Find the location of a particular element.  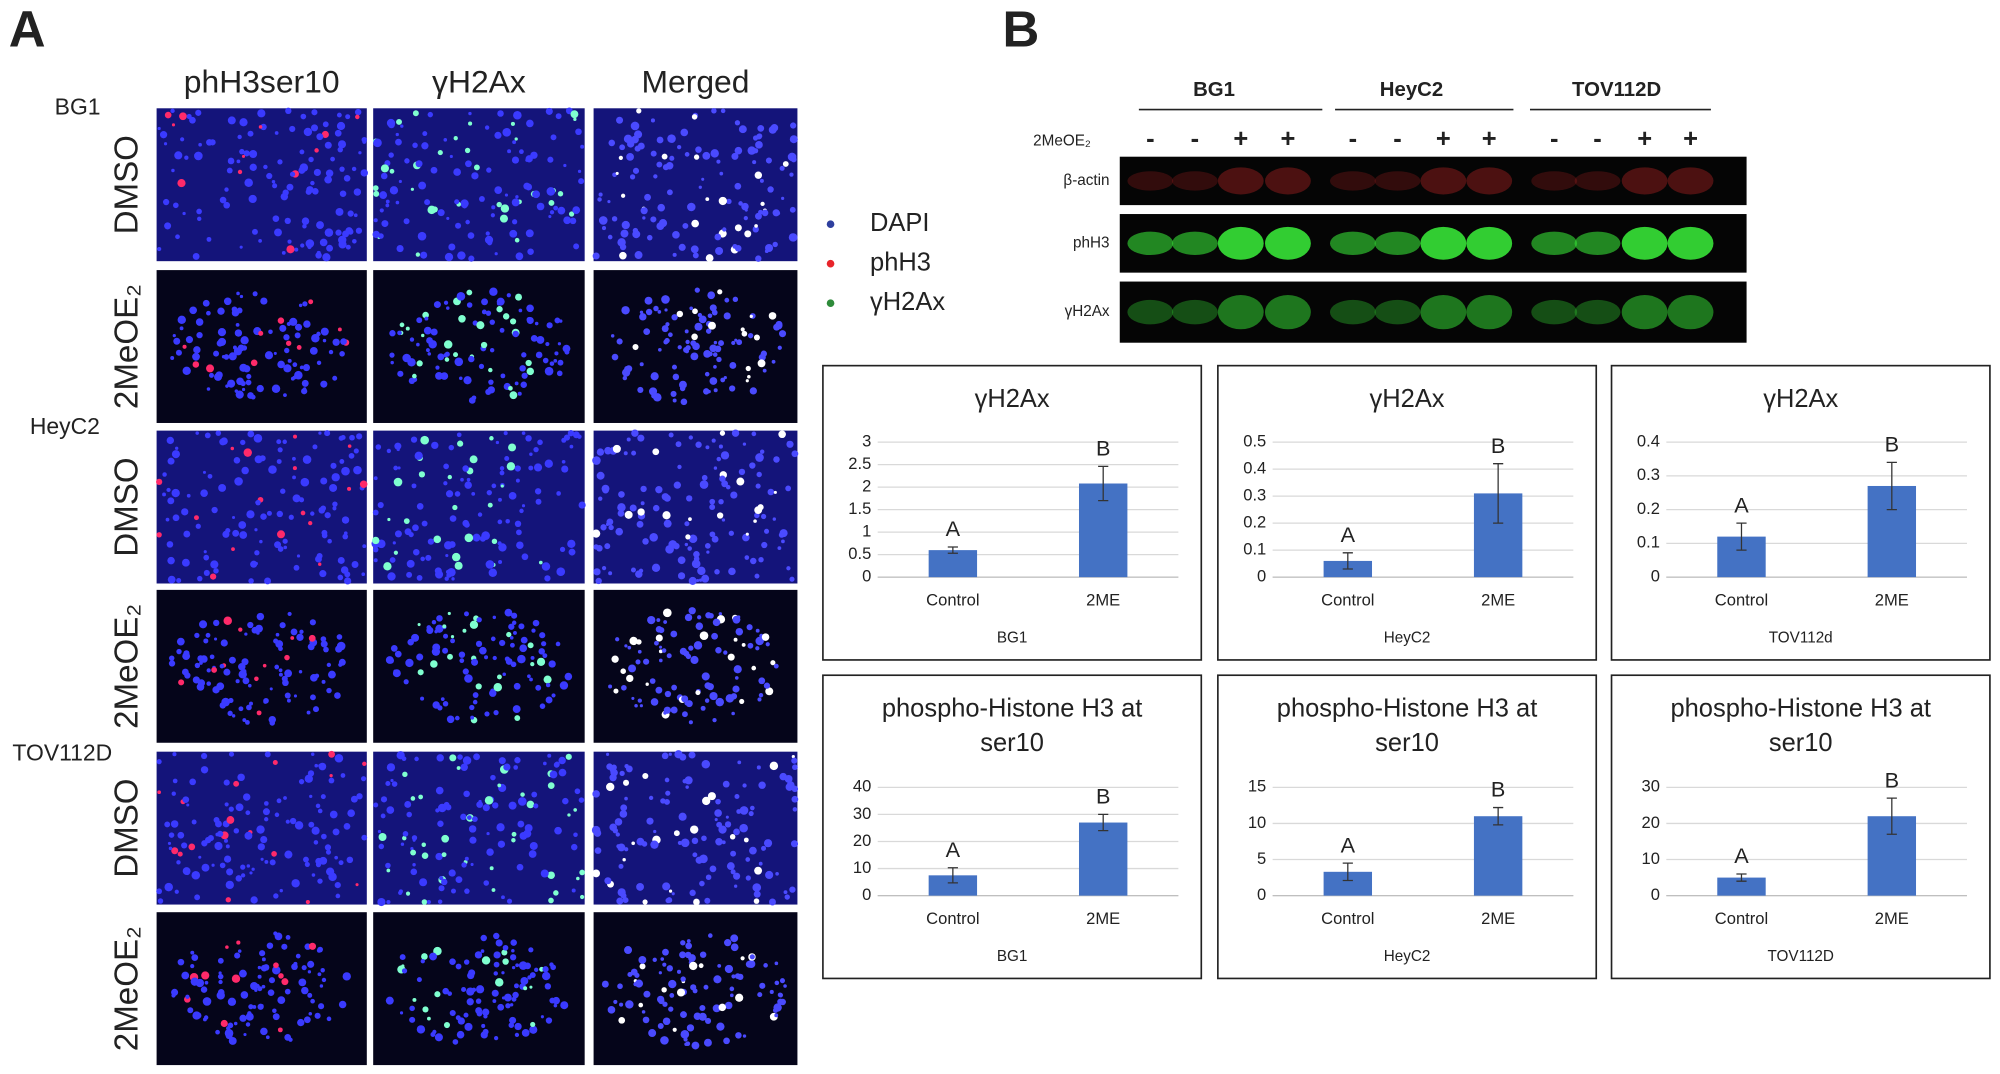

lane-sign: + is located at coordinates (1690, 139).